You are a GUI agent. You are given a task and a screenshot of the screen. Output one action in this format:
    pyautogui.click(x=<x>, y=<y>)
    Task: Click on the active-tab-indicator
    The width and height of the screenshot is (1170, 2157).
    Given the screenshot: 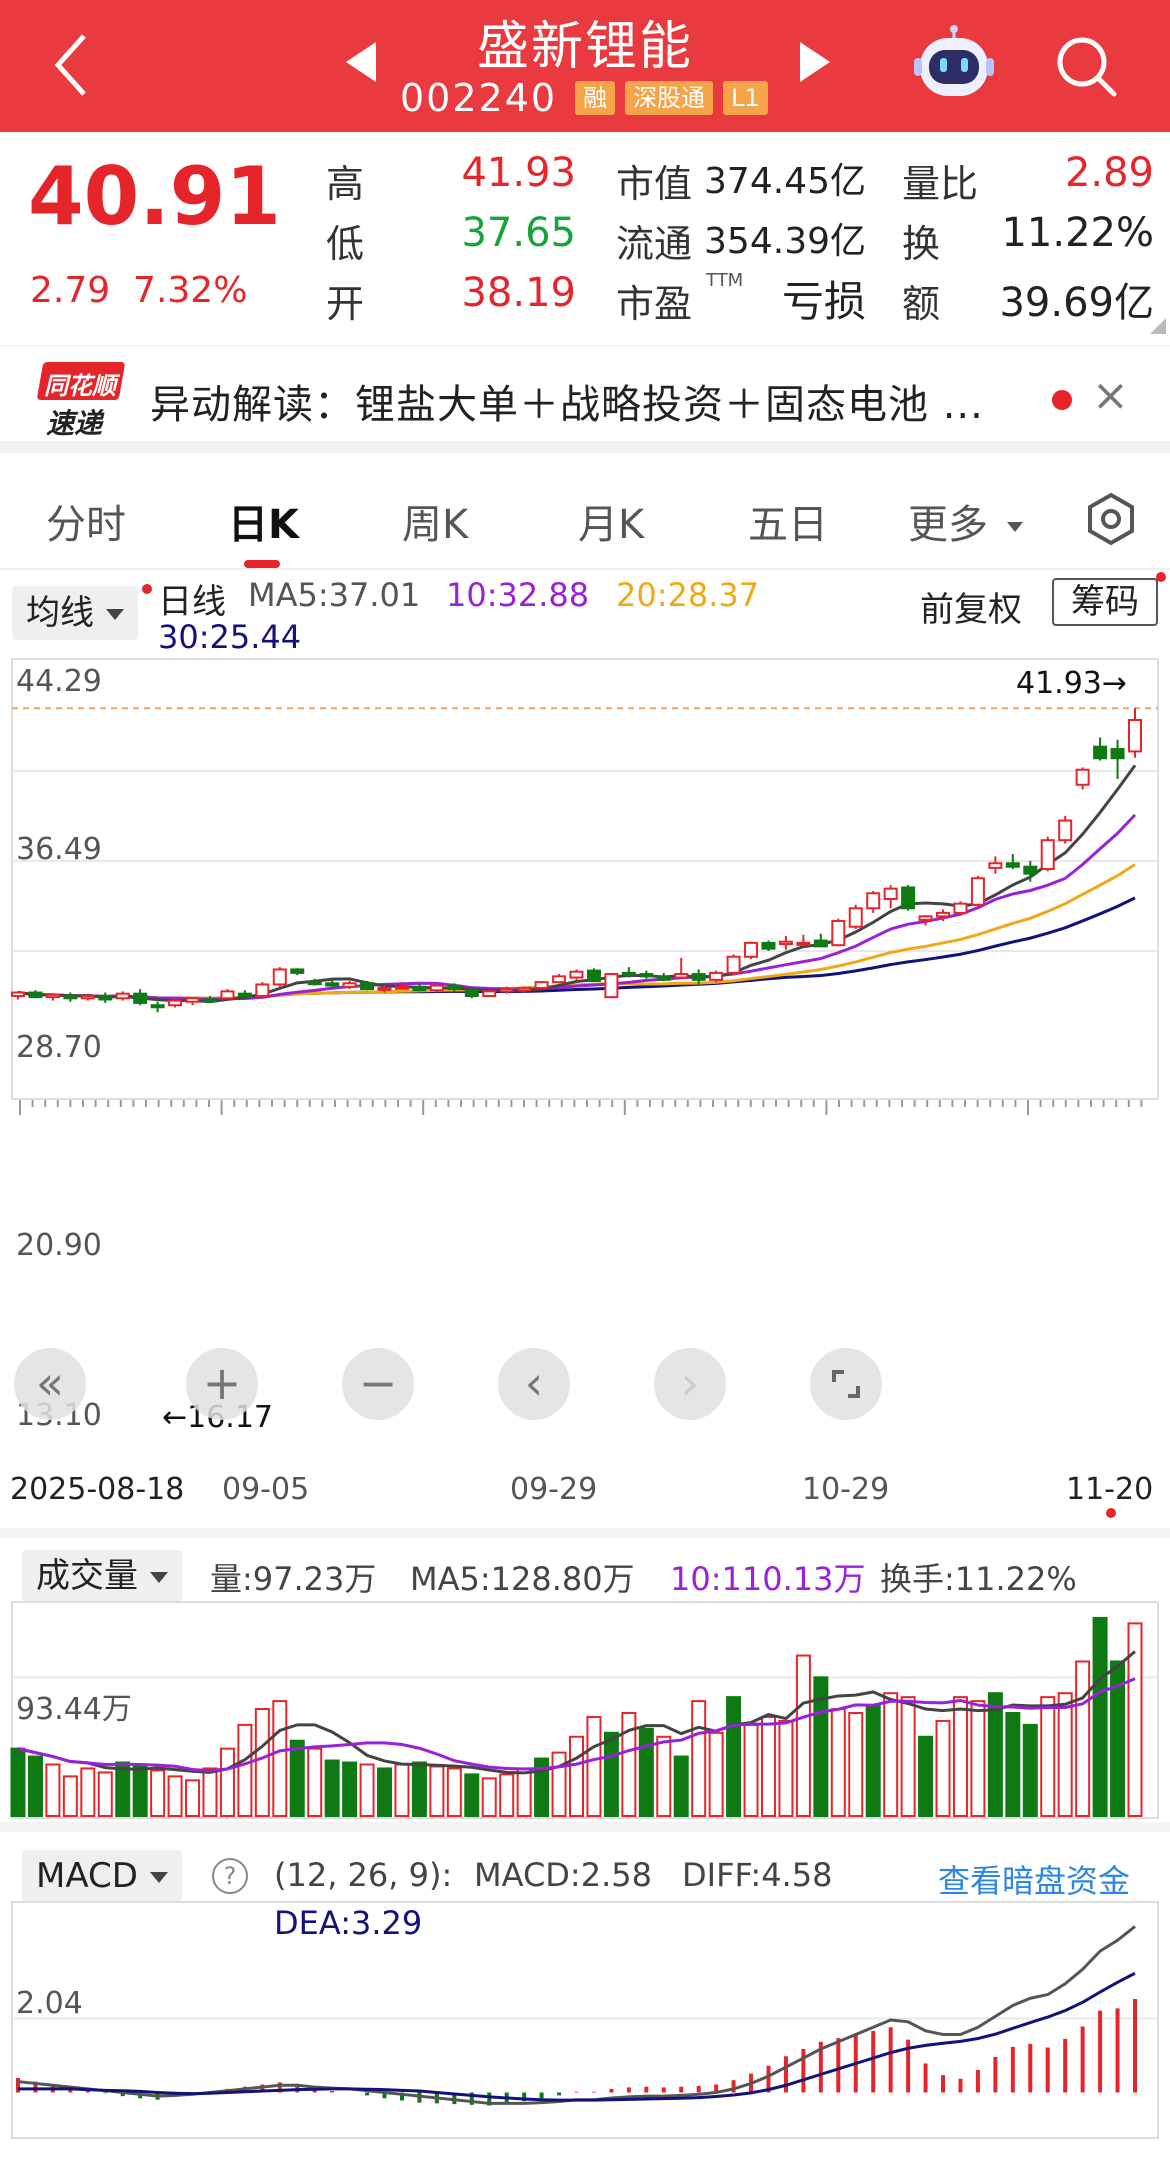 What is the action you would take?
    pyautogui.click(x=262, y=564)
    